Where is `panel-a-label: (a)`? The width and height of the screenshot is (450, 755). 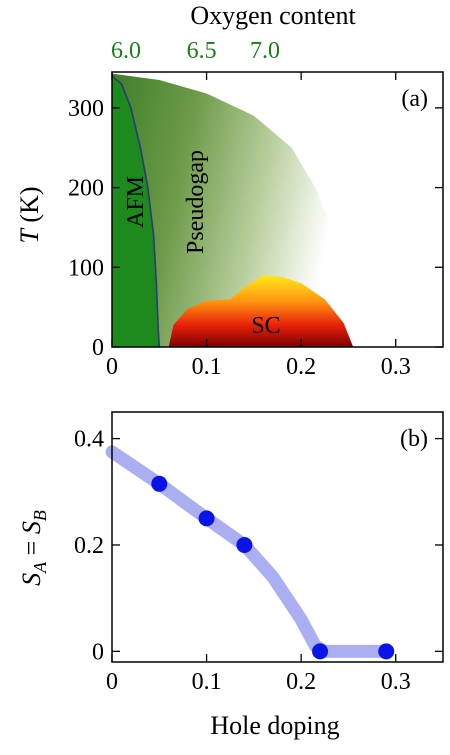 panel-a-label: (a) is located at coordinates (414, 99).